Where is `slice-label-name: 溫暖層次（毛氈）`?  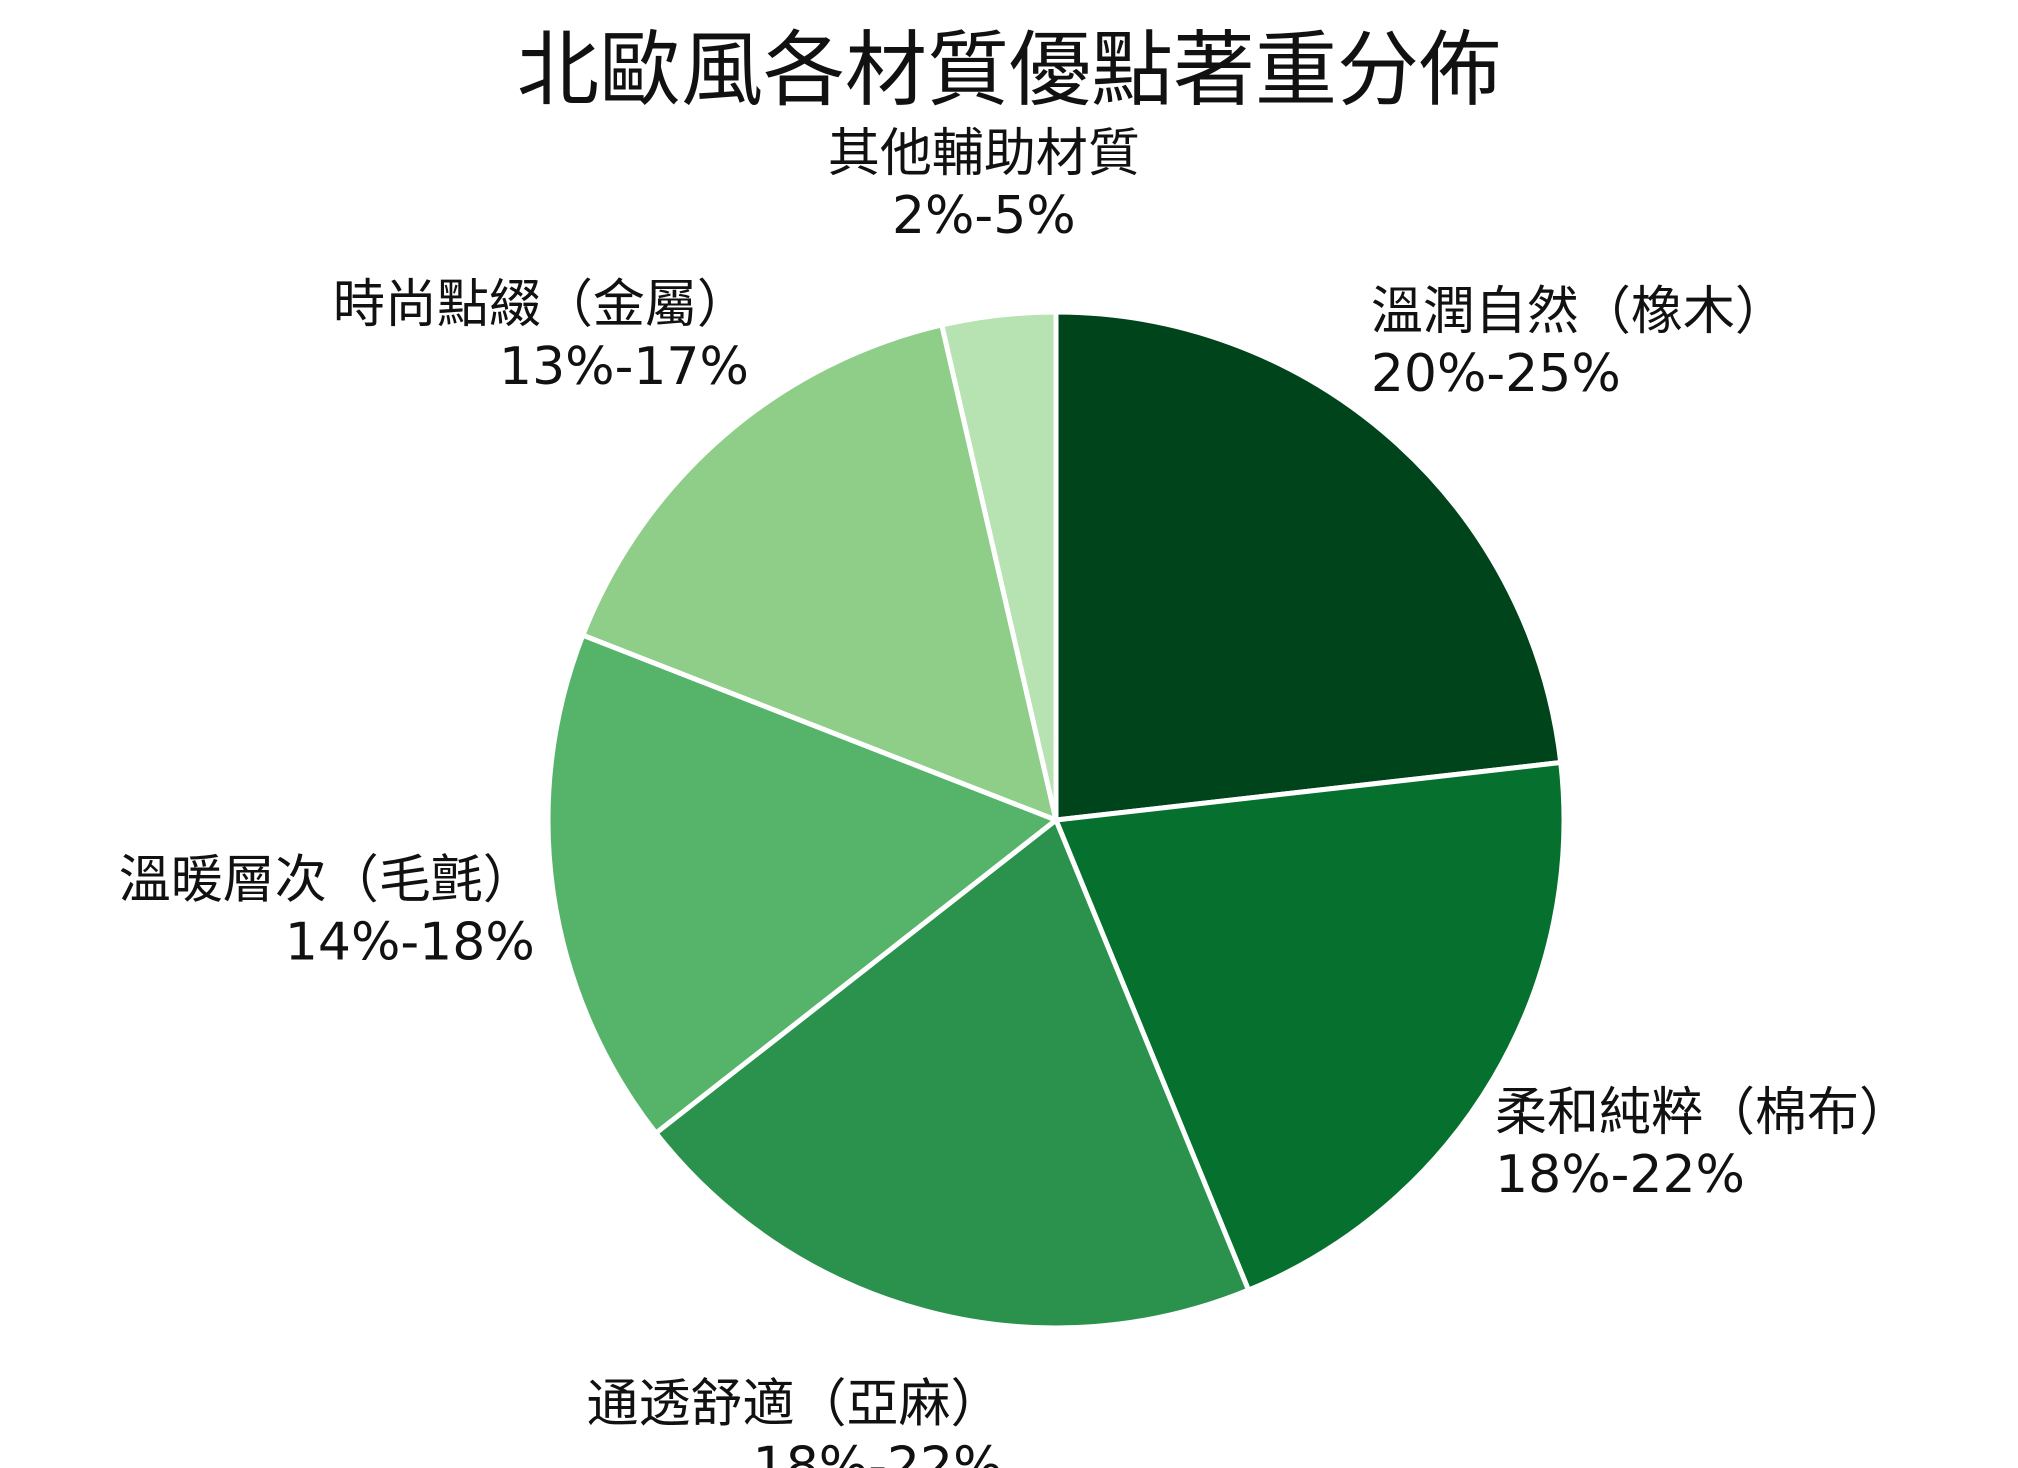
slice-label-name: 溫暖層次（毛氈） is located at coordinates (327, 881).